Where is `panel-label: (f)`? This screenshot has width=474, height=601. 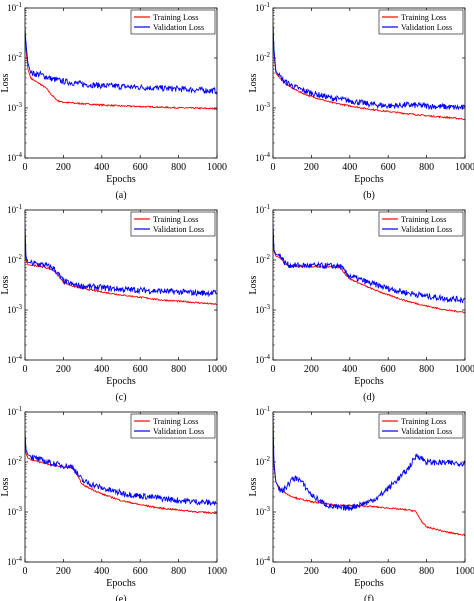
panel-label: (f) is located at coordinates (369, 597).